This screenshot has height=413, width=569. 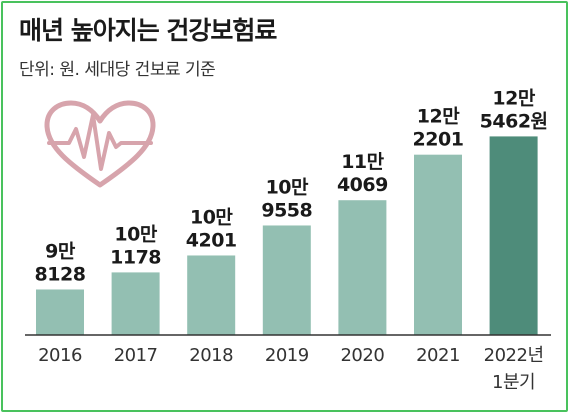 What do you see at coordinates (438, 140) in the screenshot?
I see `data-label-5-line-2: 2201` at bounding box center [438, 140].